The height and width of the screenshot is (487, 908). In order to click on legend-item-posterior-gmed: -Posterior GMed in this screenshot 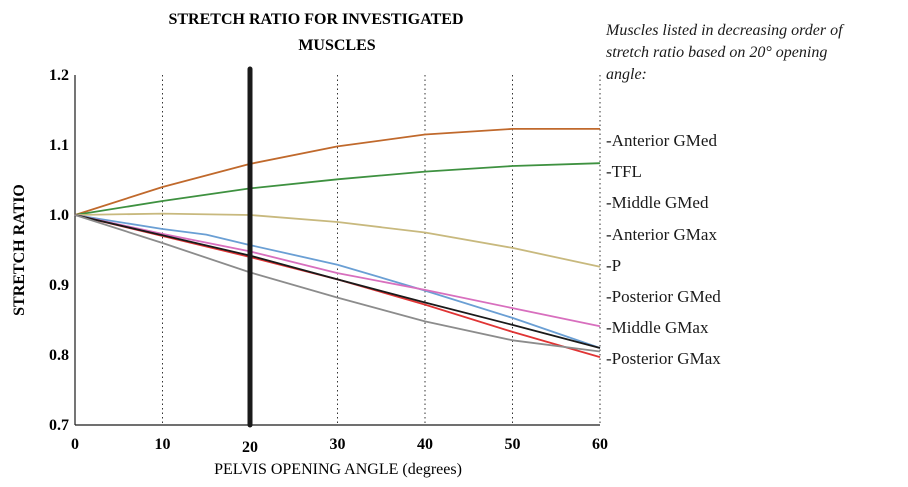, I will do `click(663, 296)`.